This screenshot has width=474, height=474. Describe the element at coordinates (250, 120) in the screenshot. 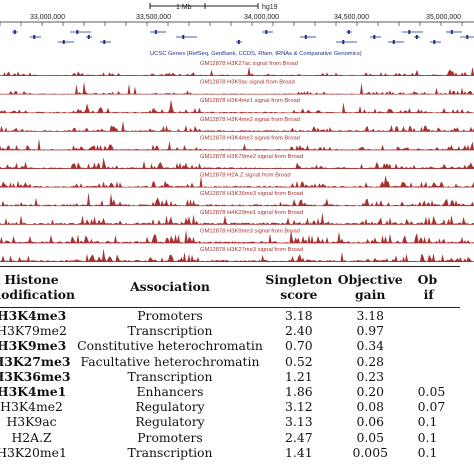

I see `signal-track-label: GM12878 H3K4me2 signal from Broad` at that location.